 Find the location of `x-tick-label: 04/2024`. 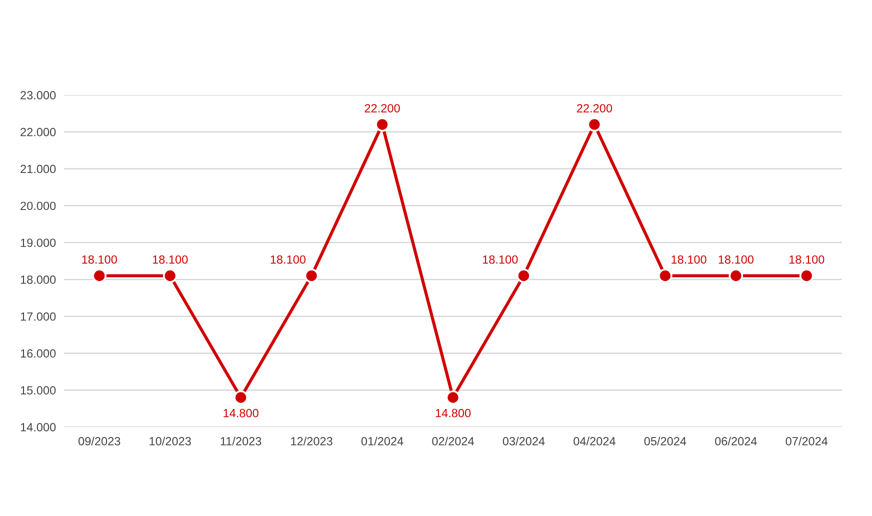

x-tick-label: 04/2024 is located at coordinates (595, 441).